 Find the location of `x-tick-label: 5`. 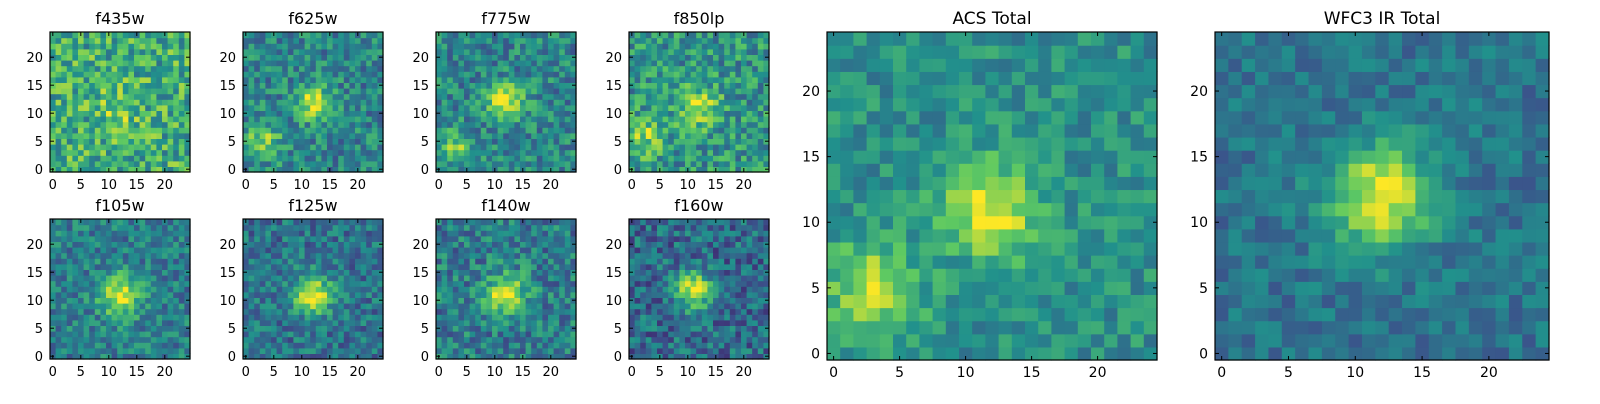

x-tick-label: 5 is located at coordinates (660, 185).